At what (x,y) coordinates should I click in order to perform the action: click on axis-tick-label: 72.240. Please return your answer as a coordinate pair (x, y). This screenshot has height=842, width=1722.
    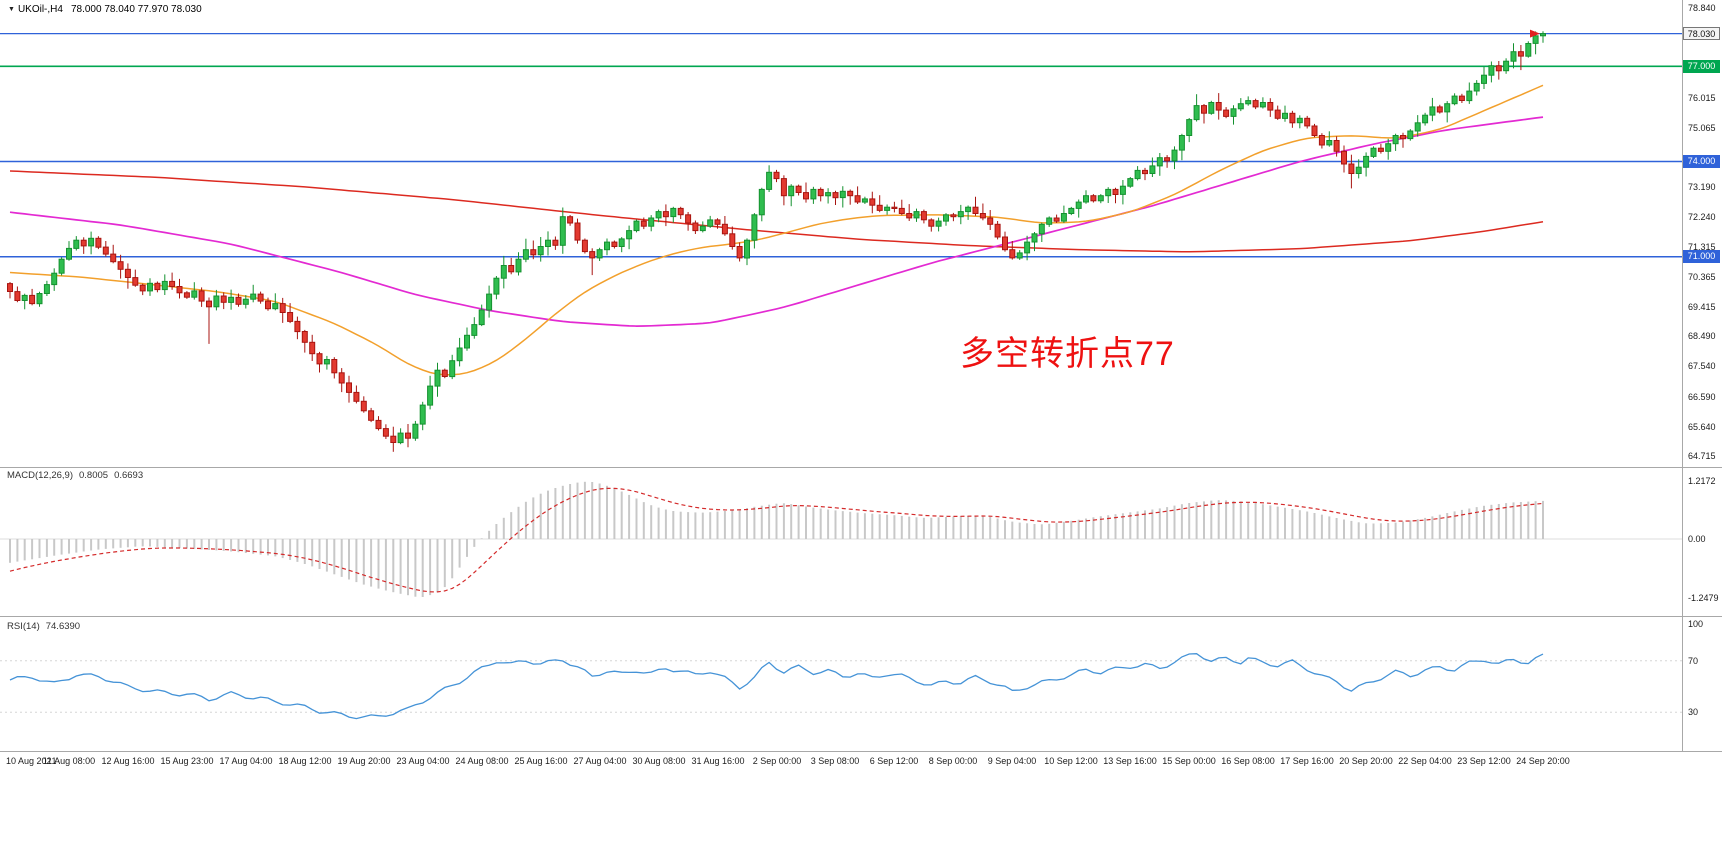
    Looking at the image, I should click on (1702, 217).